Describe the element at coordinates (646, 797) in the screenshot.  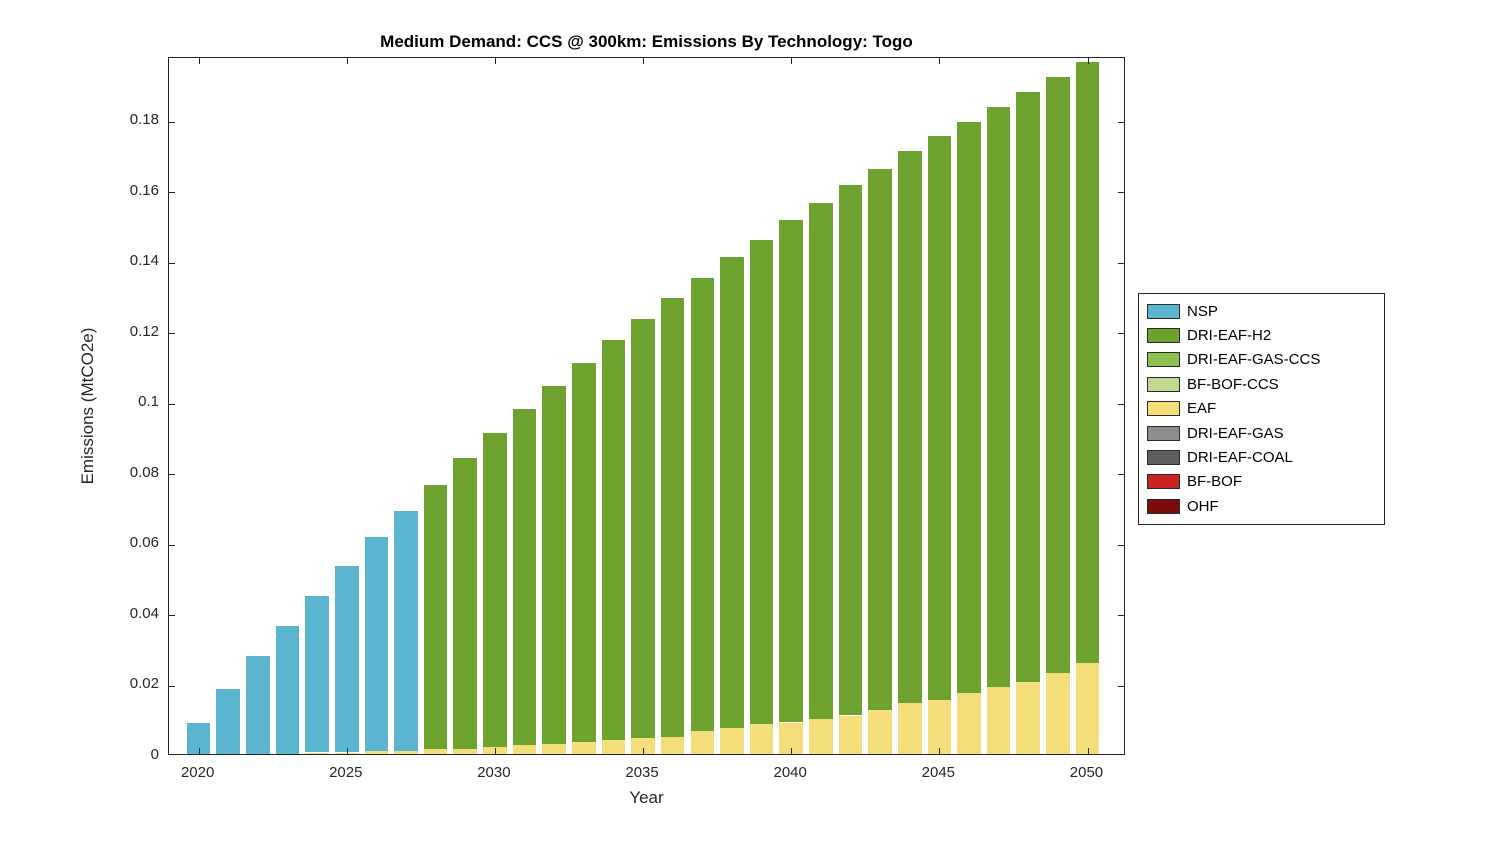
I see `x-axis-label: Year` at that location.